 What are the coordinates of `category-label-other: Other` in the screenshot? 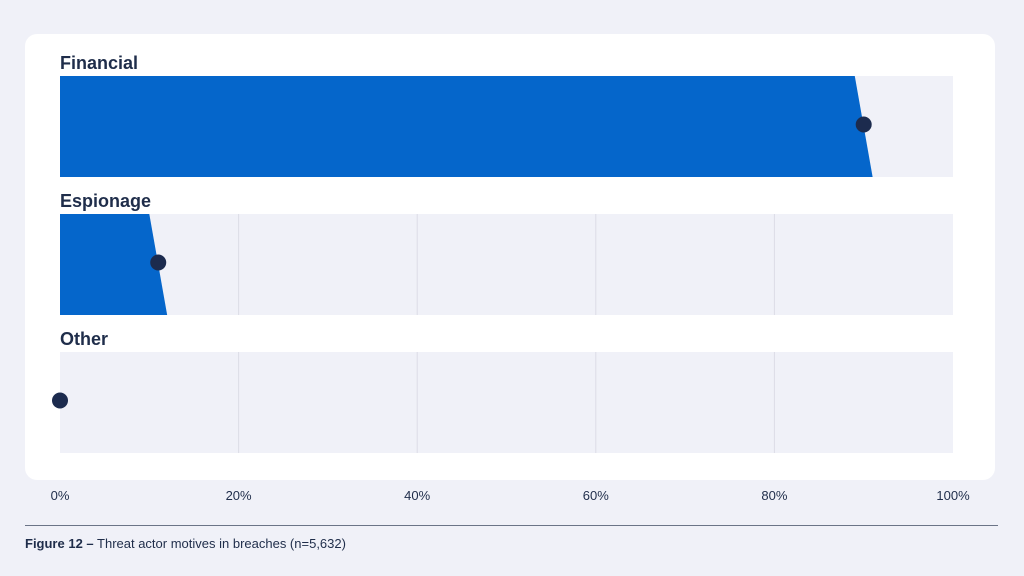 It's located at (84, 339).